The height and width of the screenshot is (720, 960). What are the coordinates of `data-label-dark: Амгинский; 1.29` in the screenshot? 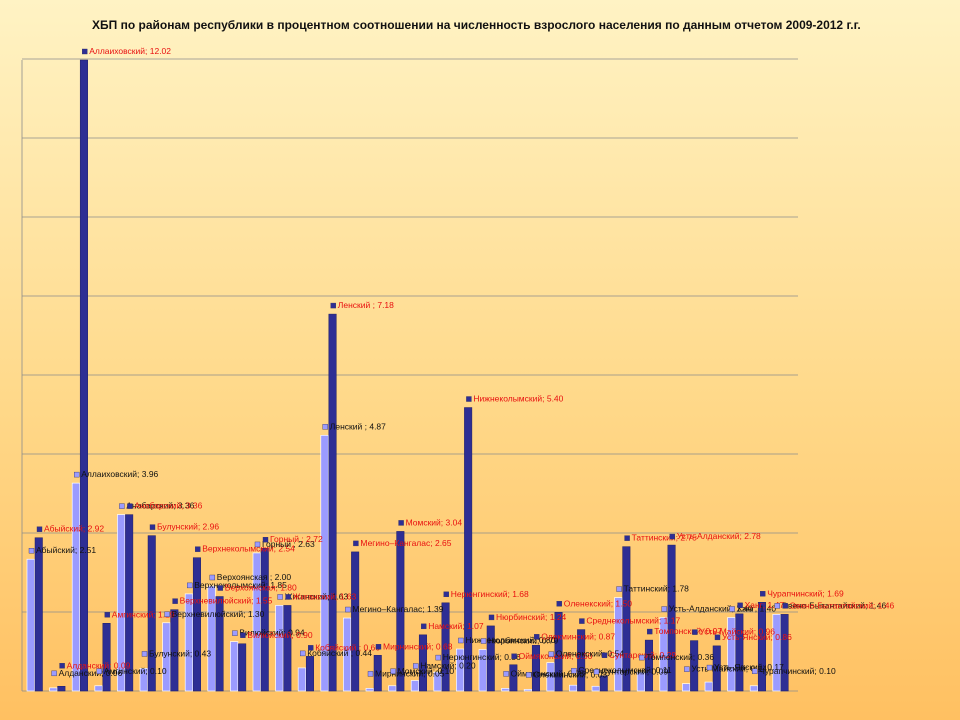 It's located at (143, 614).